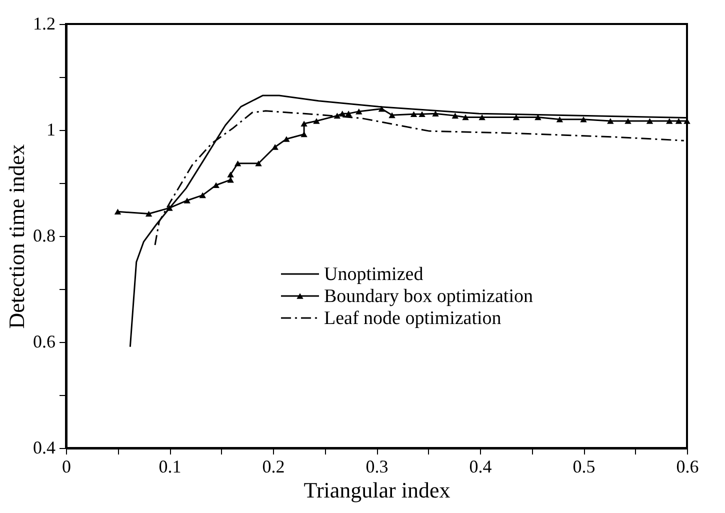 The image size is (725, 513). Describe the element at coordinates (374, 274) in the screenshot. I see `legend-label: Unoptimized` at that location.